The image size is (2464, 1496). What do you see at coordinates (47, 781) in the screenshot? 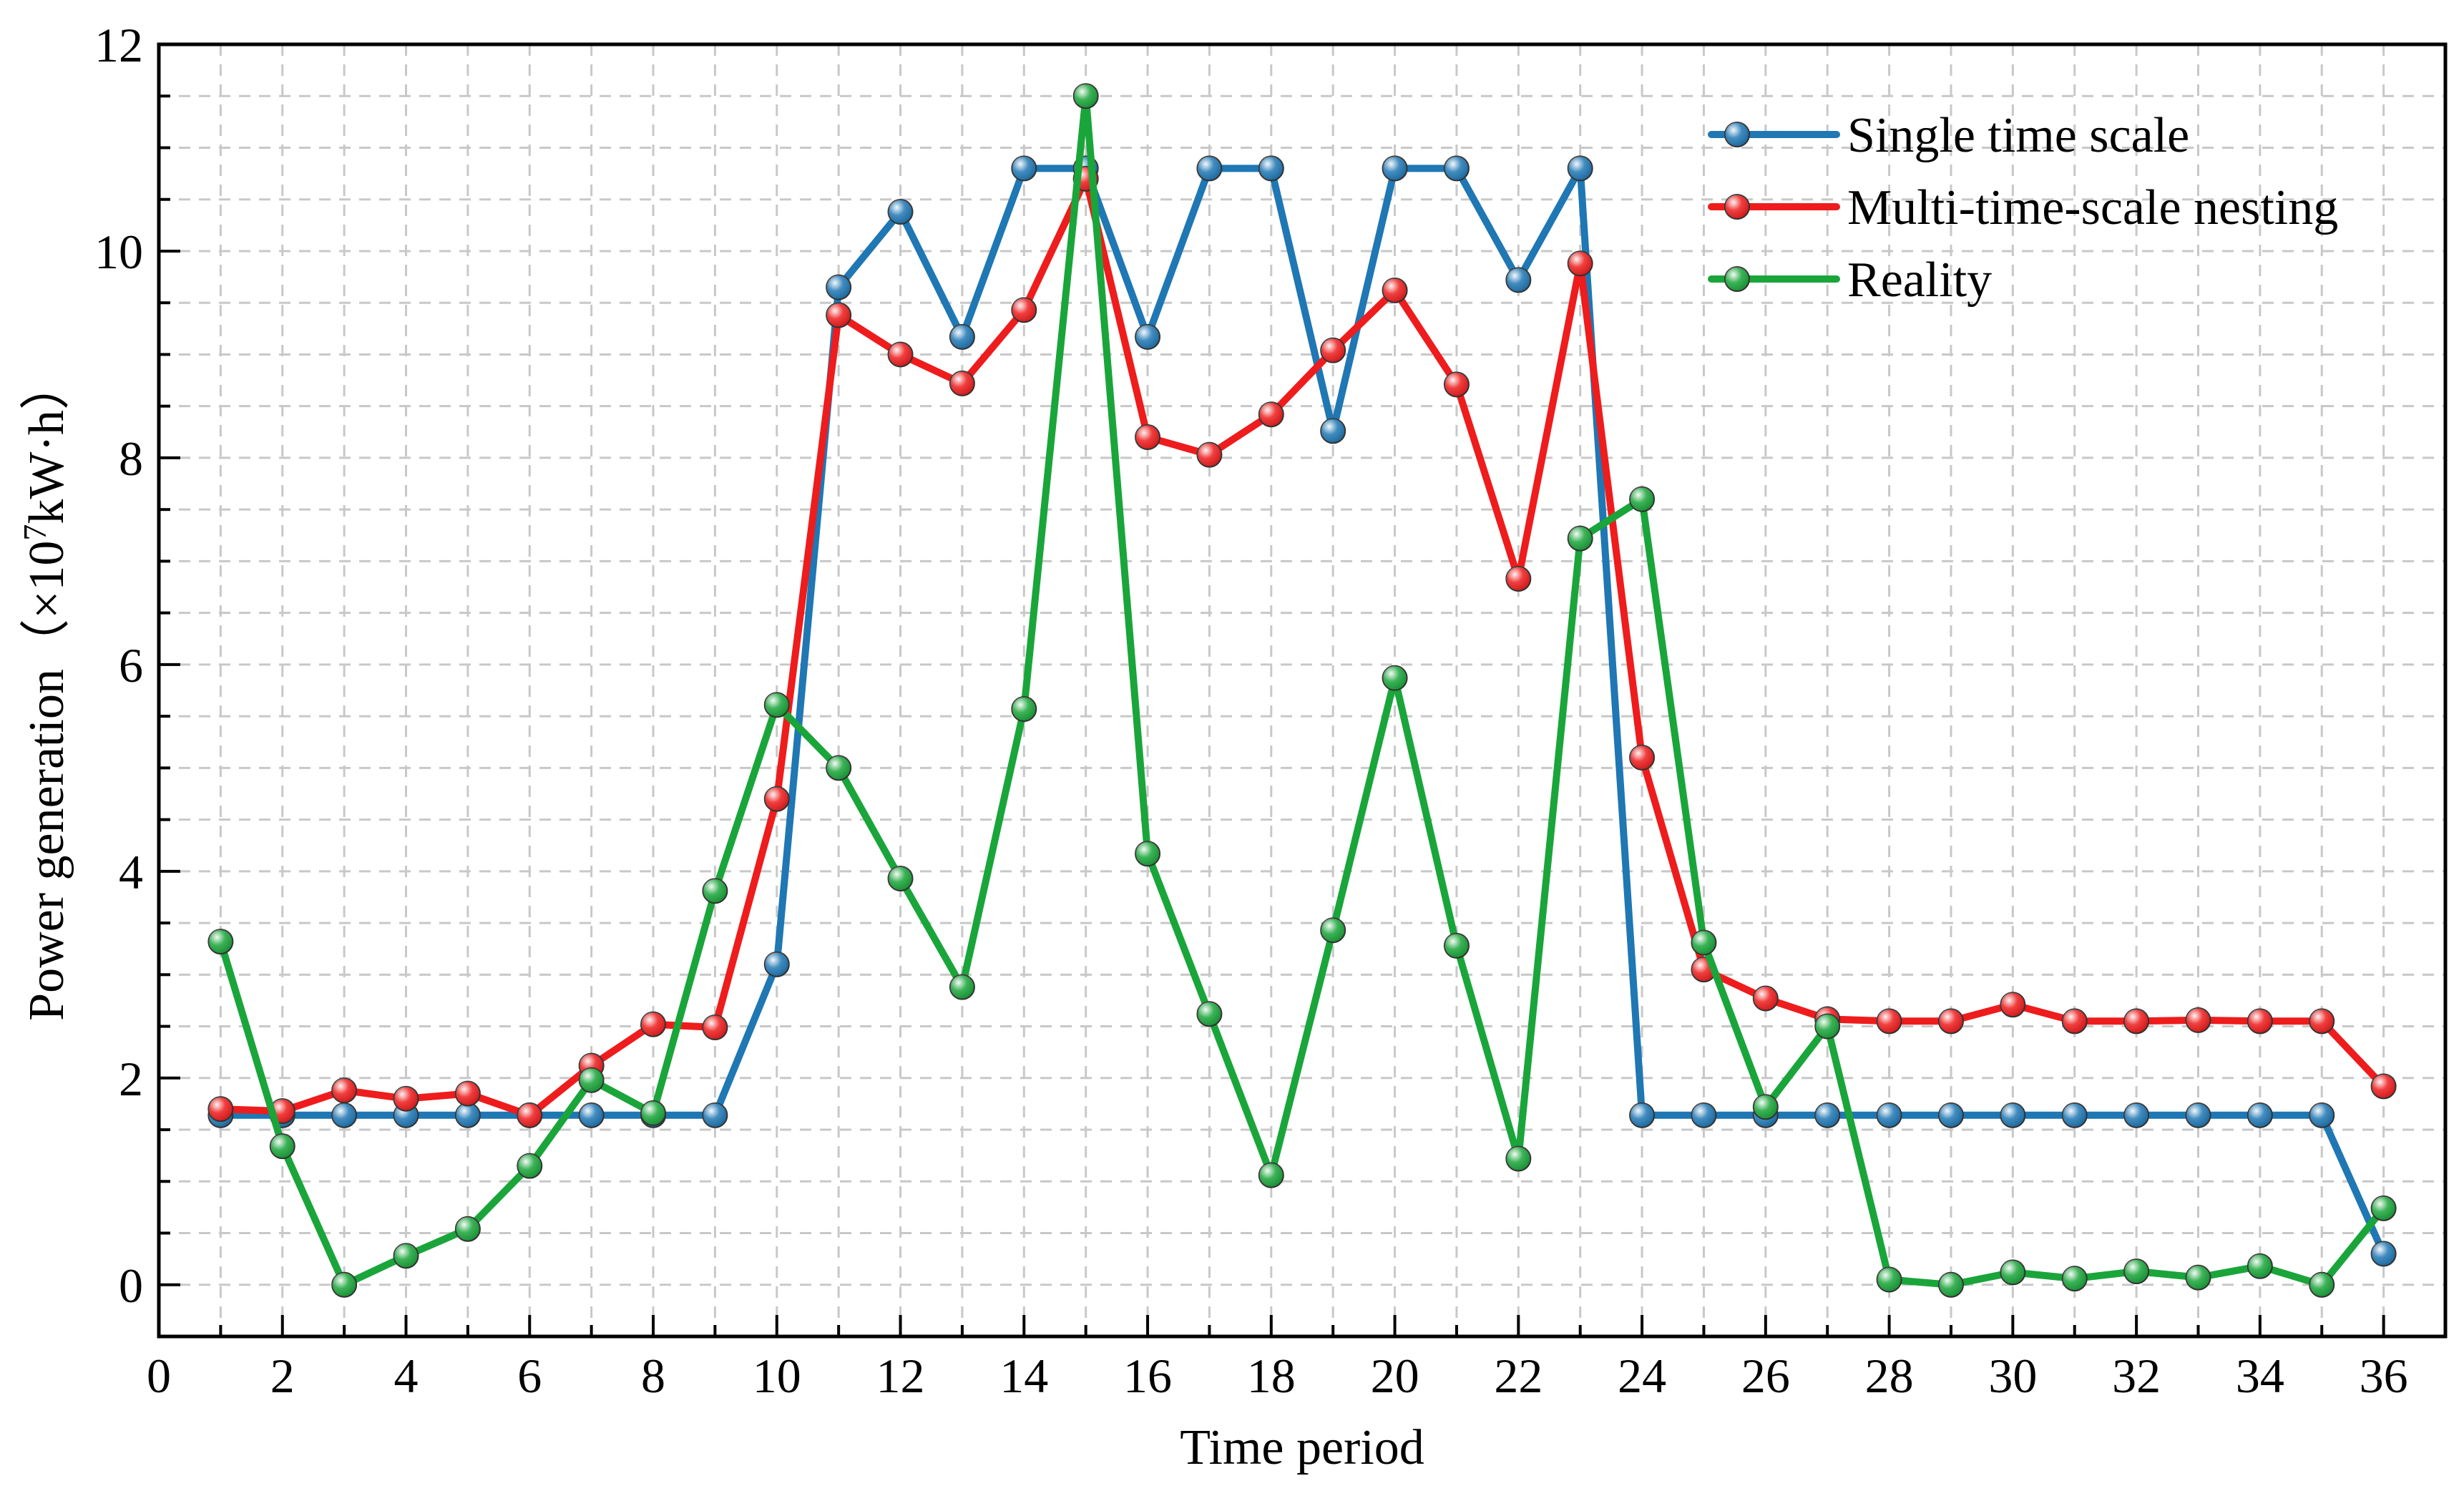
I see `y-axis-title-main: Power generation（×10` at bounding box center [47, 781].